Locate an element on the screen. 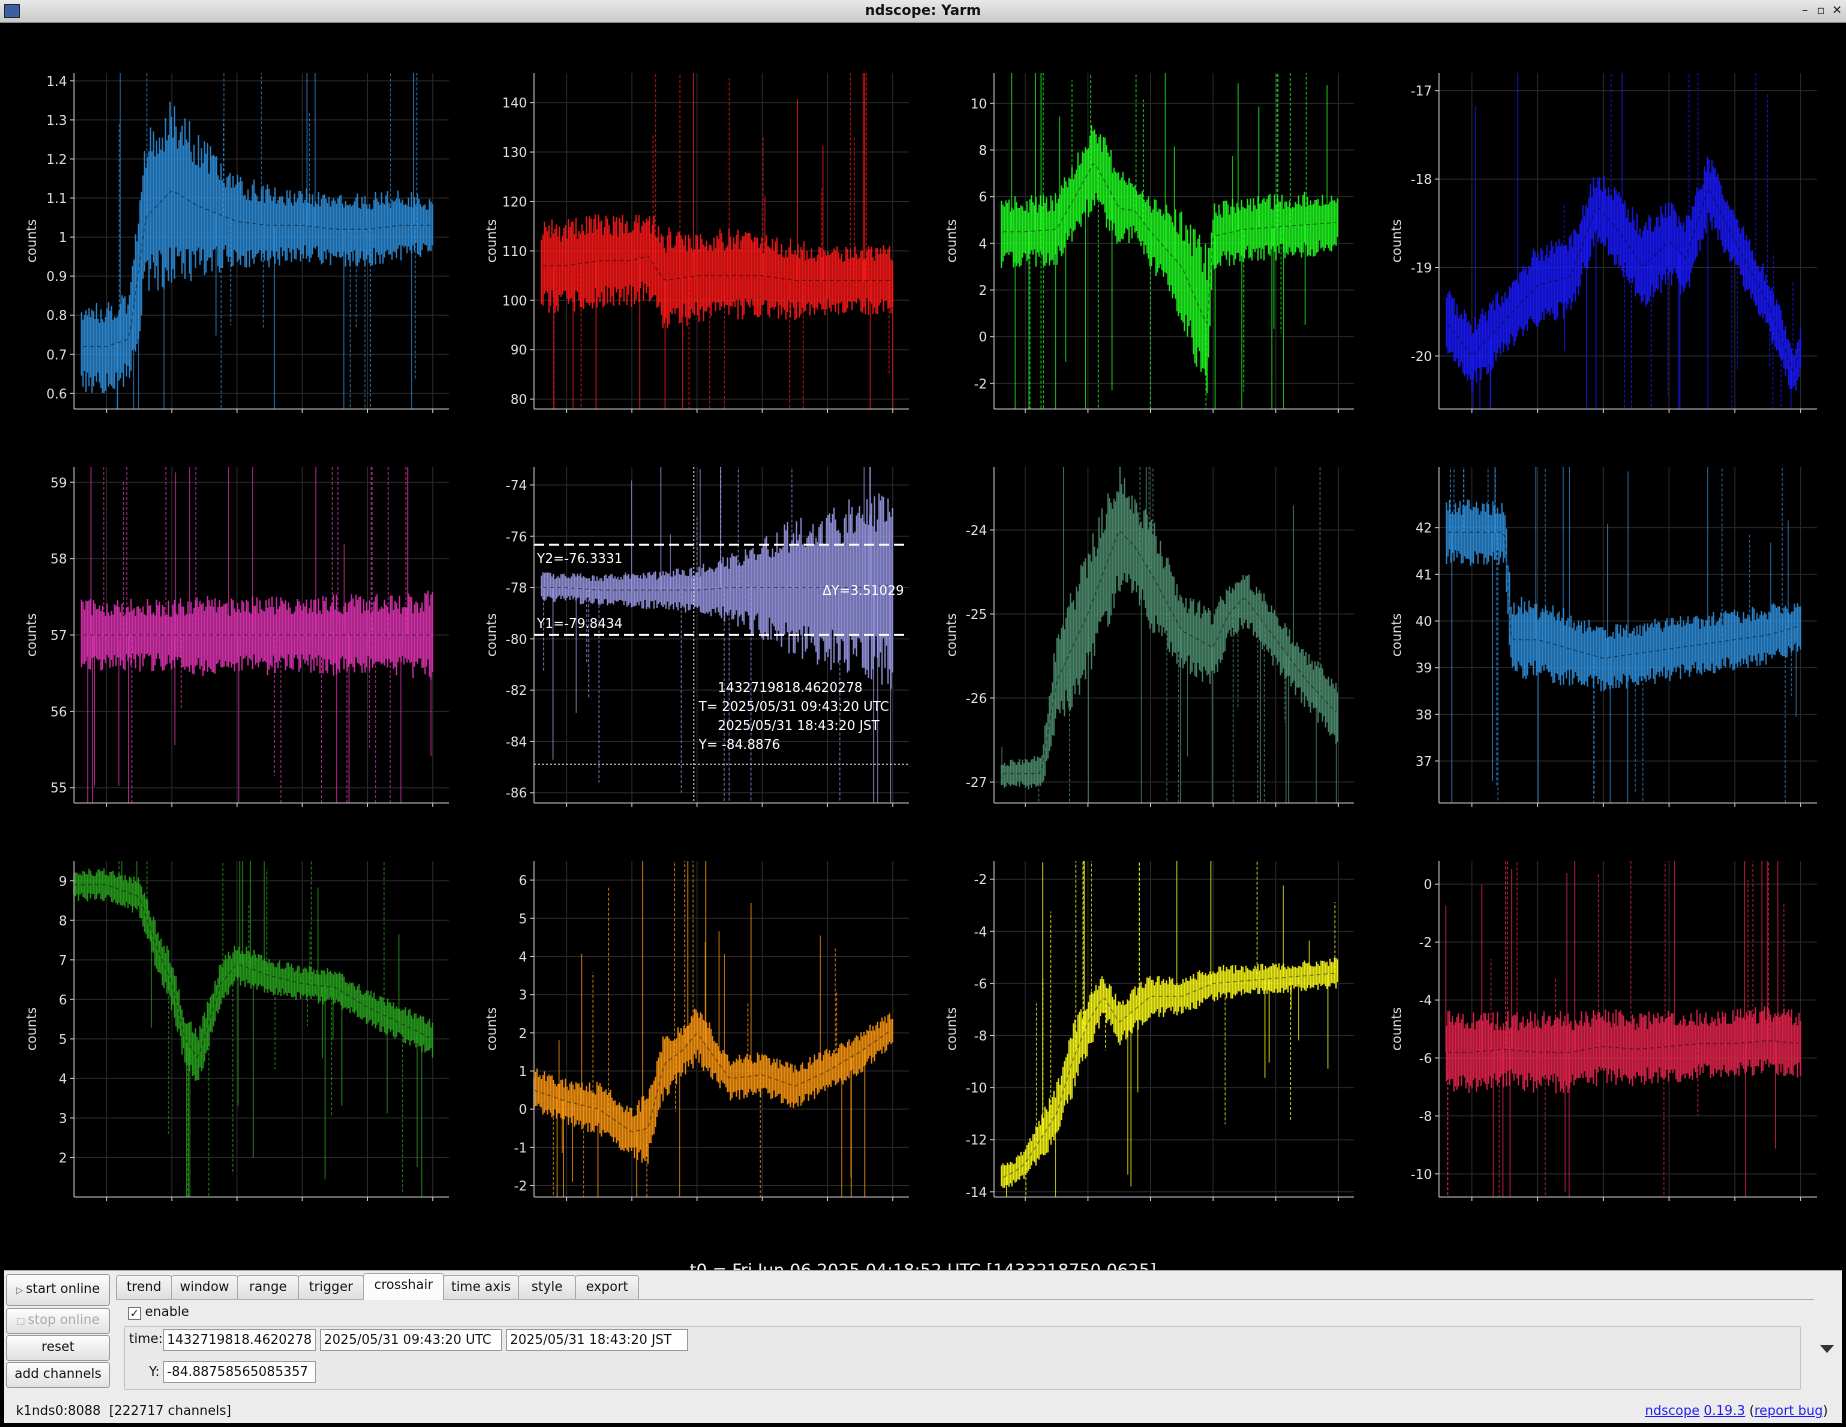 The image size is (1846, 1427). y-tick-label: -84 is located at coordinates (516, 742).